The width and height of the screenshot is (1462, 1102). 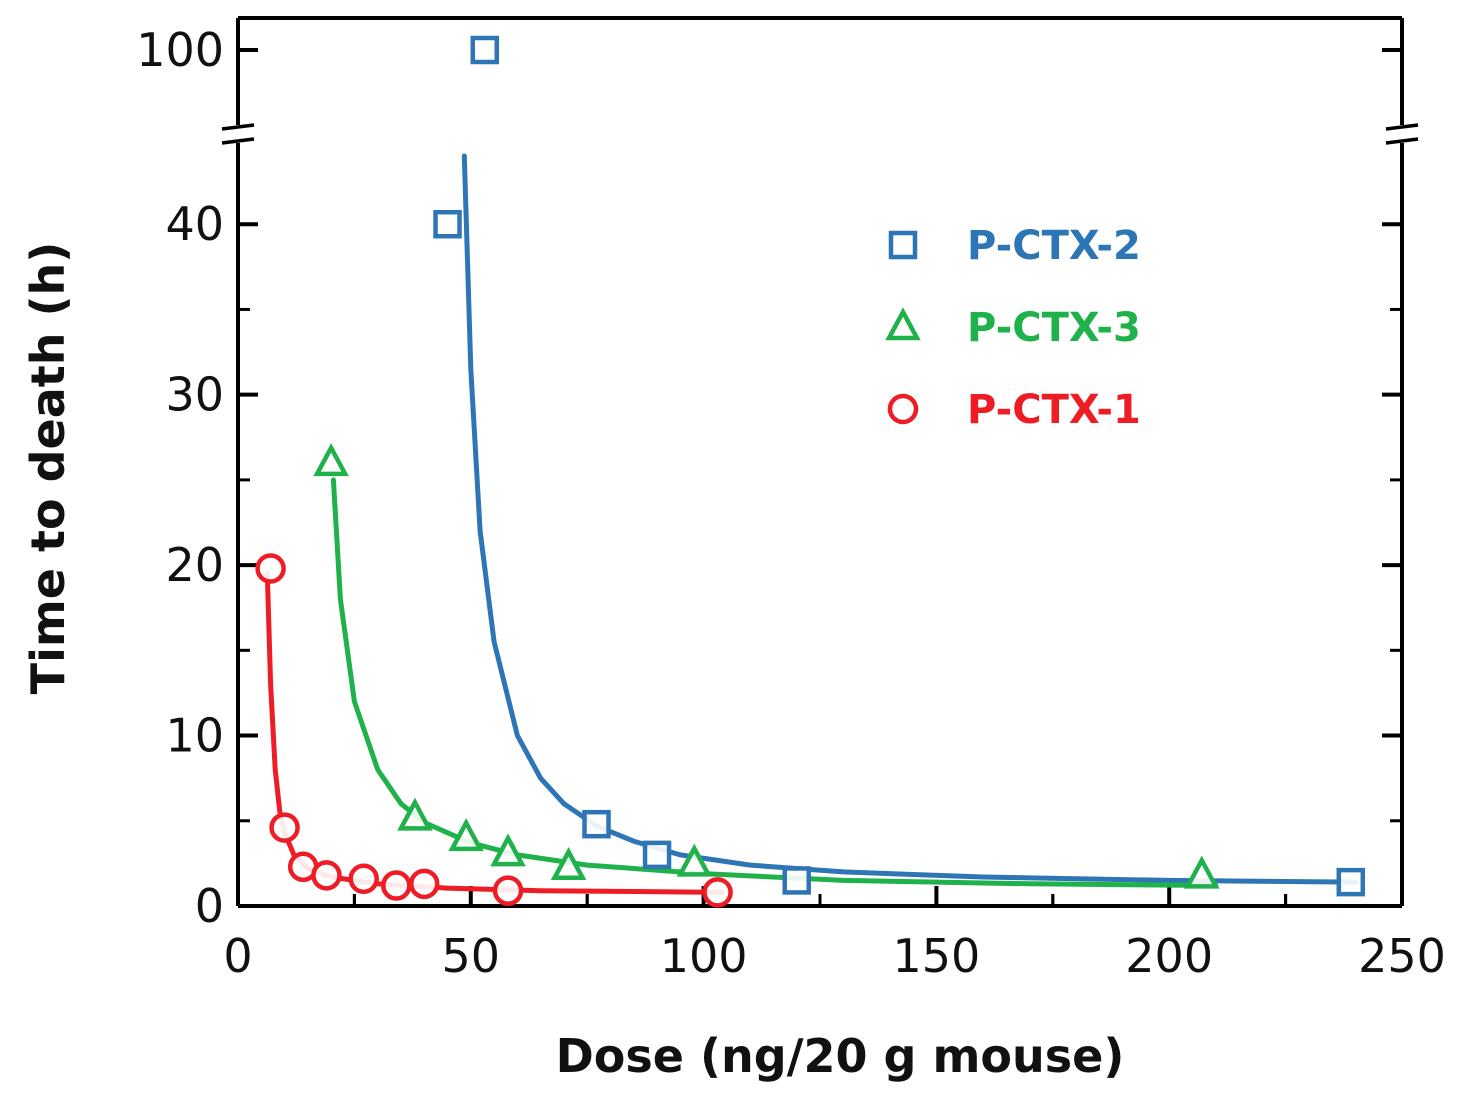 I want to click on legend-label-p-ctx-2: P-CTX-2, so click(x=1054, y=246).